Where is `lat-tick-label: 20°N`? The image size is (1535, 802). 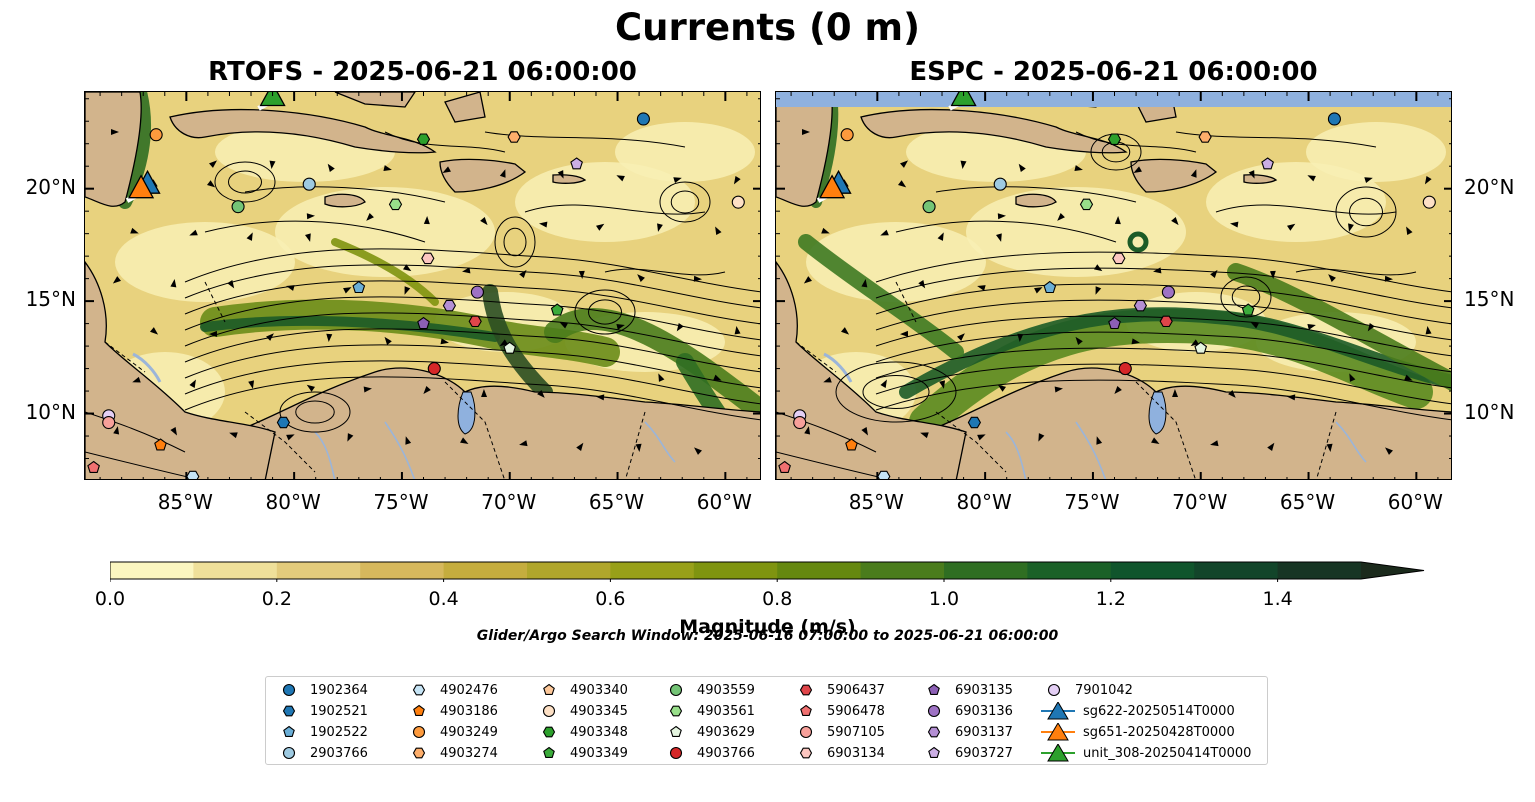 lat-tick-label: 20°N is located at coordinates (50, 186).